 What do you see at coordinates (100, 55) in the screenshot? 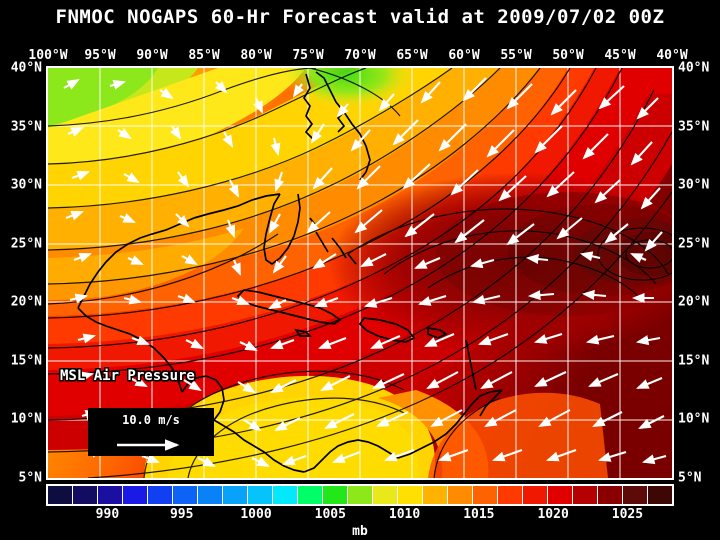
I see `lon-tick-label: 95°W` at bounding box center [100, 55].